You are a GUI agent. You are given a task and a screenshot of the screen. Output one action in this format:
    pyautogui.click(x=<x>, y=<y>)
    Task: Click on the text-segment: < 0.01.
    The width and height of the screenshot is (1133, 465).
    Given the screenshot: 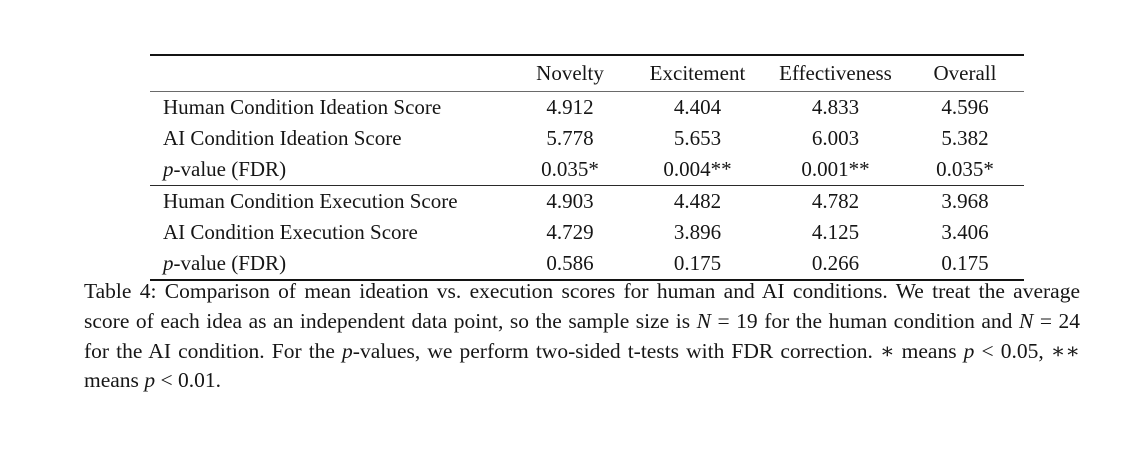 What is the action you would take?
    pyautogui.click(x=188, y=380)
    